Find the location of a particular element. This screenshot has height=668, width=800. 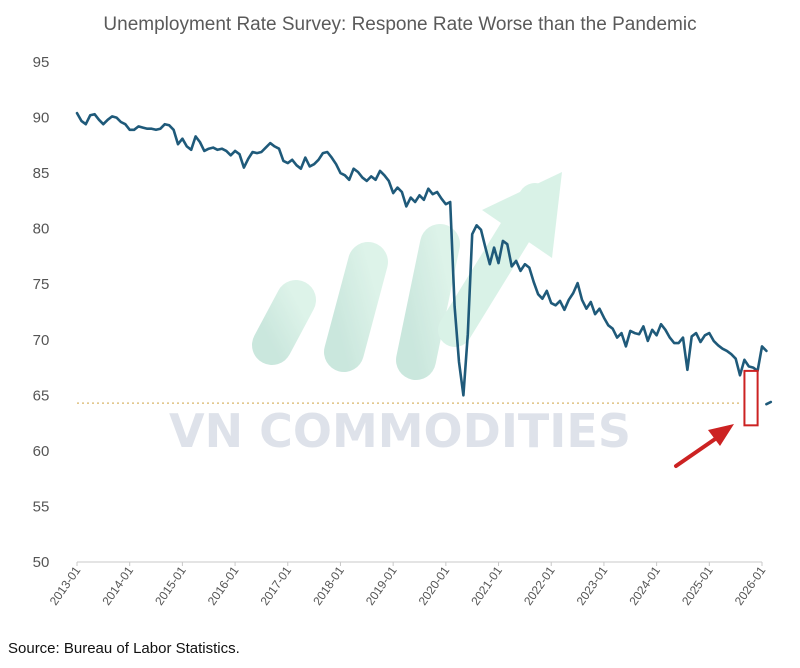

x-tick-label: 2016-01 is located at coordinates (223, 585).